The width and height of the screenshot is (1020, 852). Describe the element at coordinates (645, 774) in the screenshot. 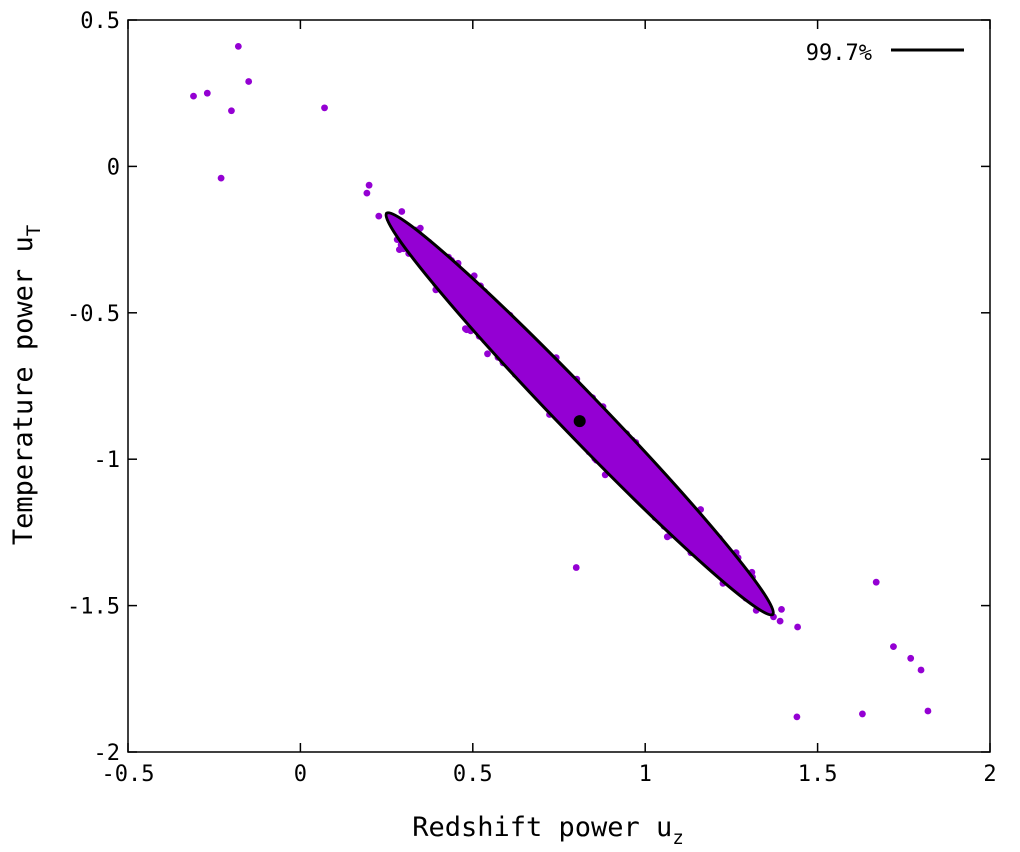

I see `x-tick-label: 1` at that location.